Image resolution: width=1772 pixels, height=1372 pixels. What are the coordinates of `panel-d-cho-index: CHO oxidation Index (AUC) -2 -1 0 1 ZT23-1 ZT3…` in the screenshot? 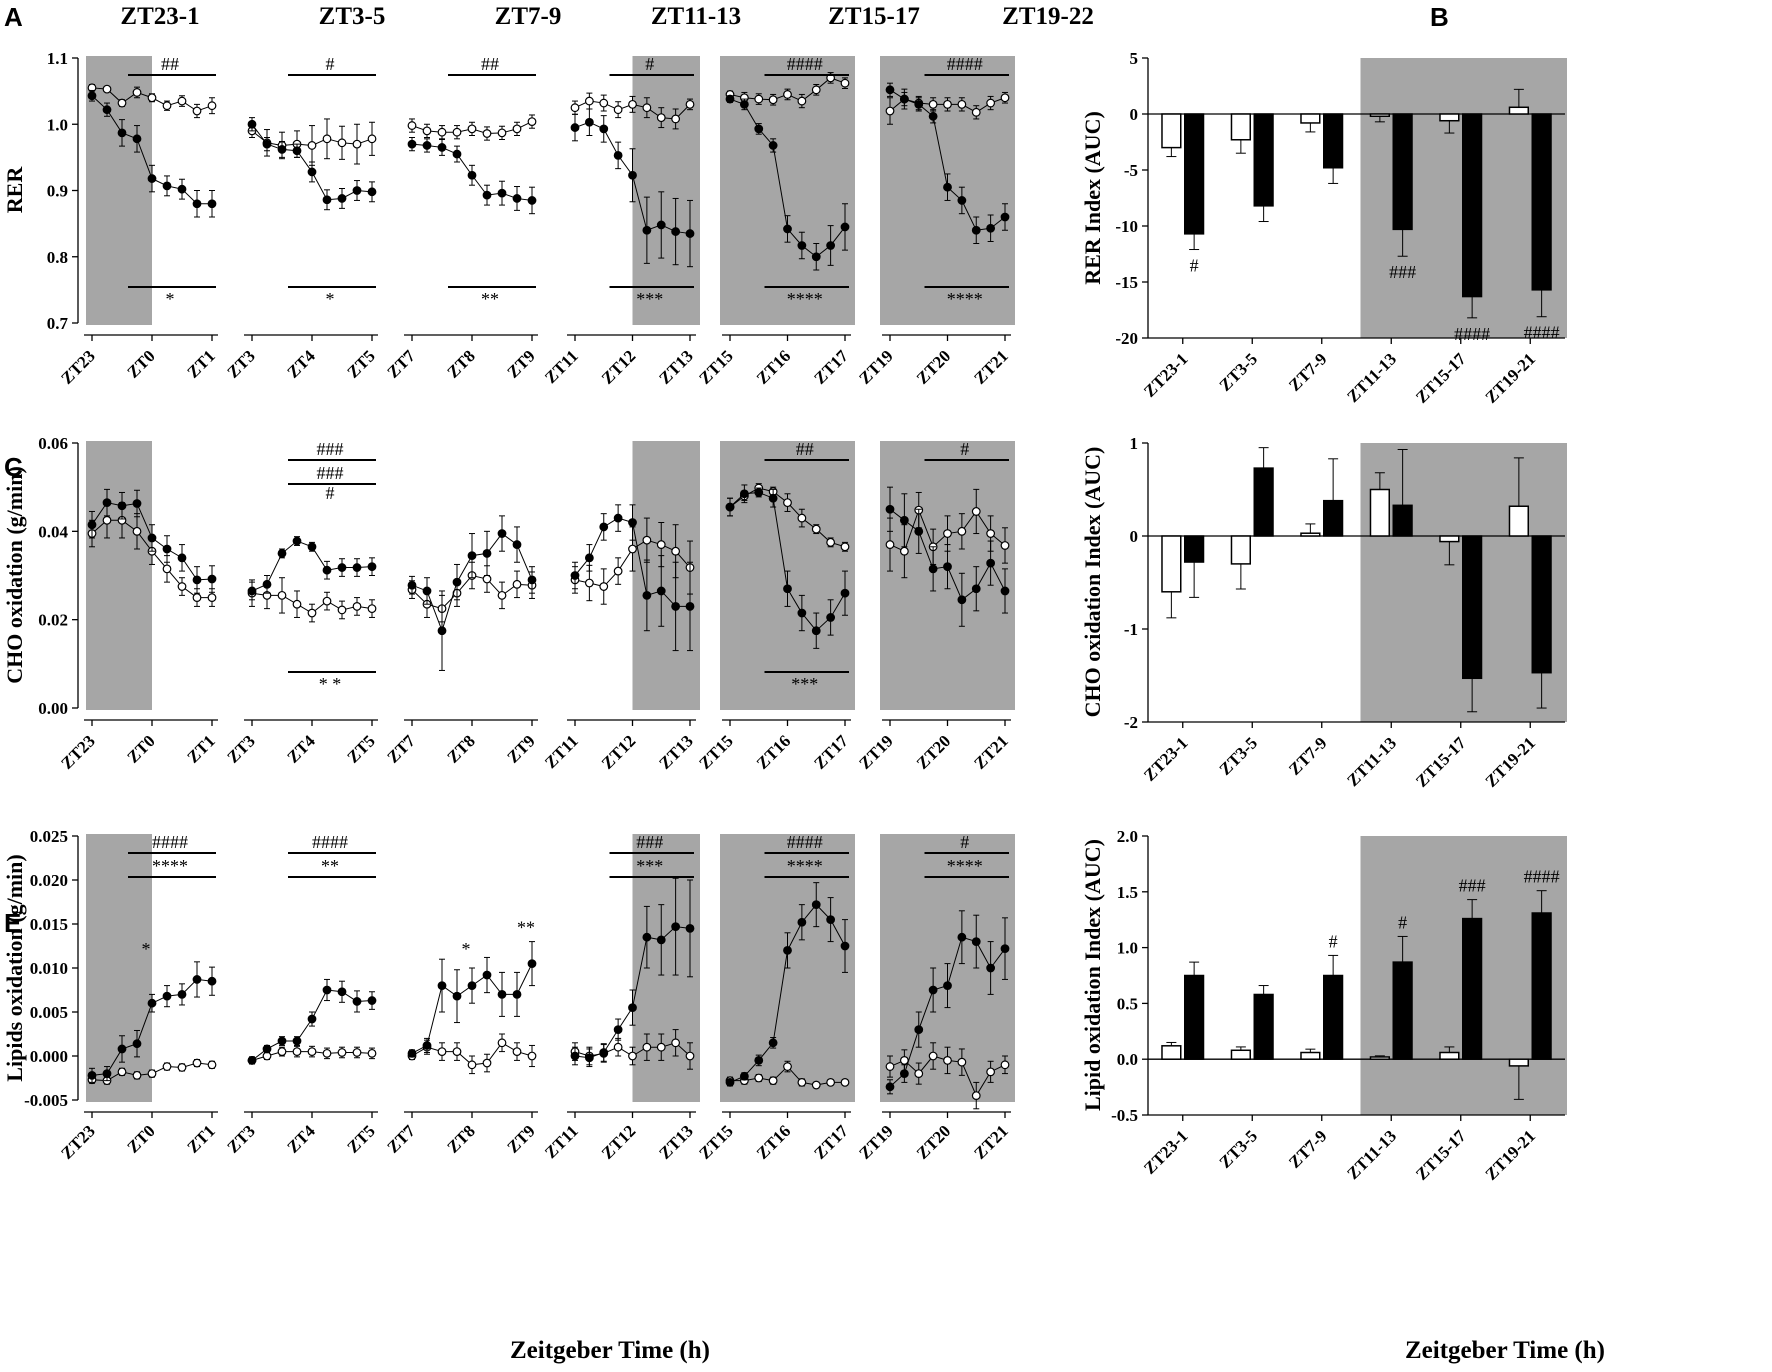 It's located at (1323, 612).